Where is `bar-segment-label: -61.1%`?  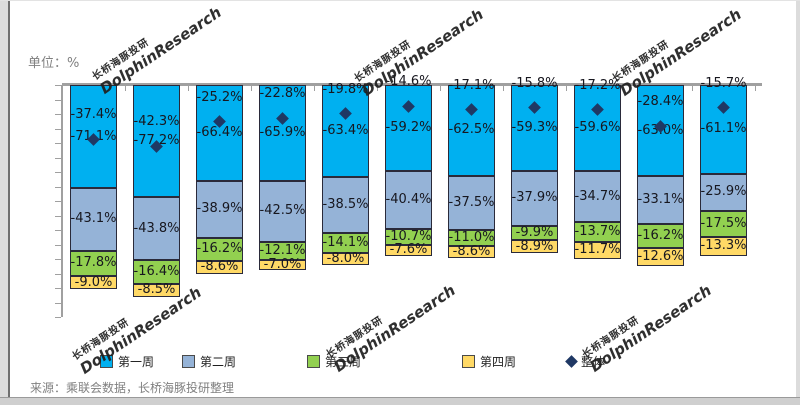
bar-segment-label: -61.1% is located at coordinates (723, 129).